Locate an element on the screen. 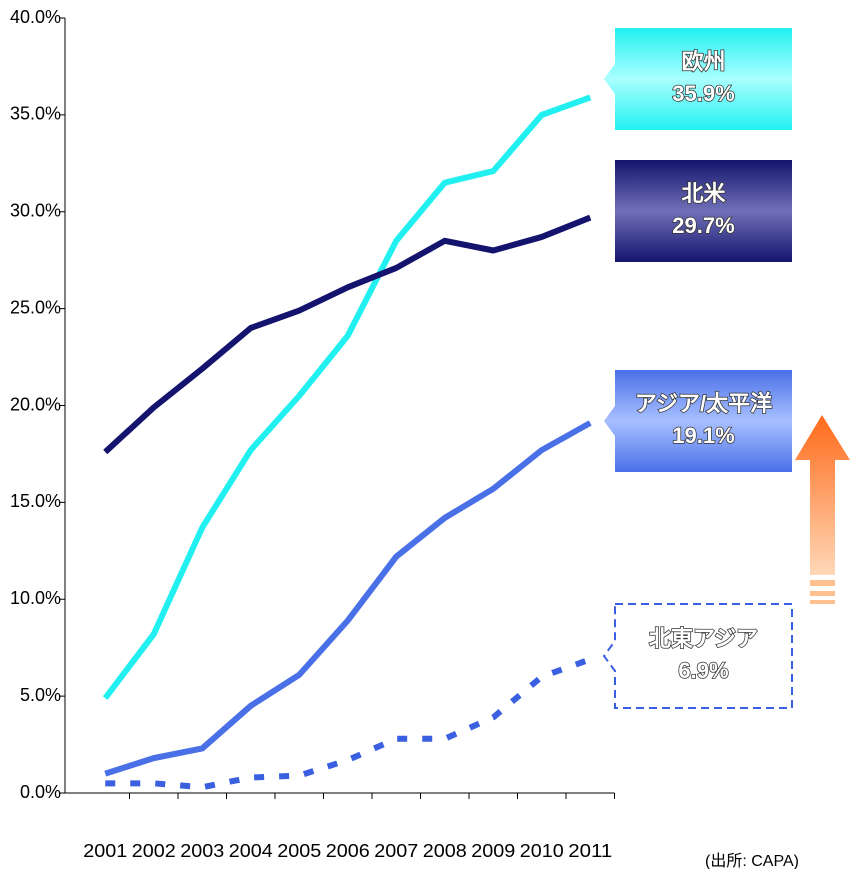  legend-label: 北米 is located at coordinates (703, 193).